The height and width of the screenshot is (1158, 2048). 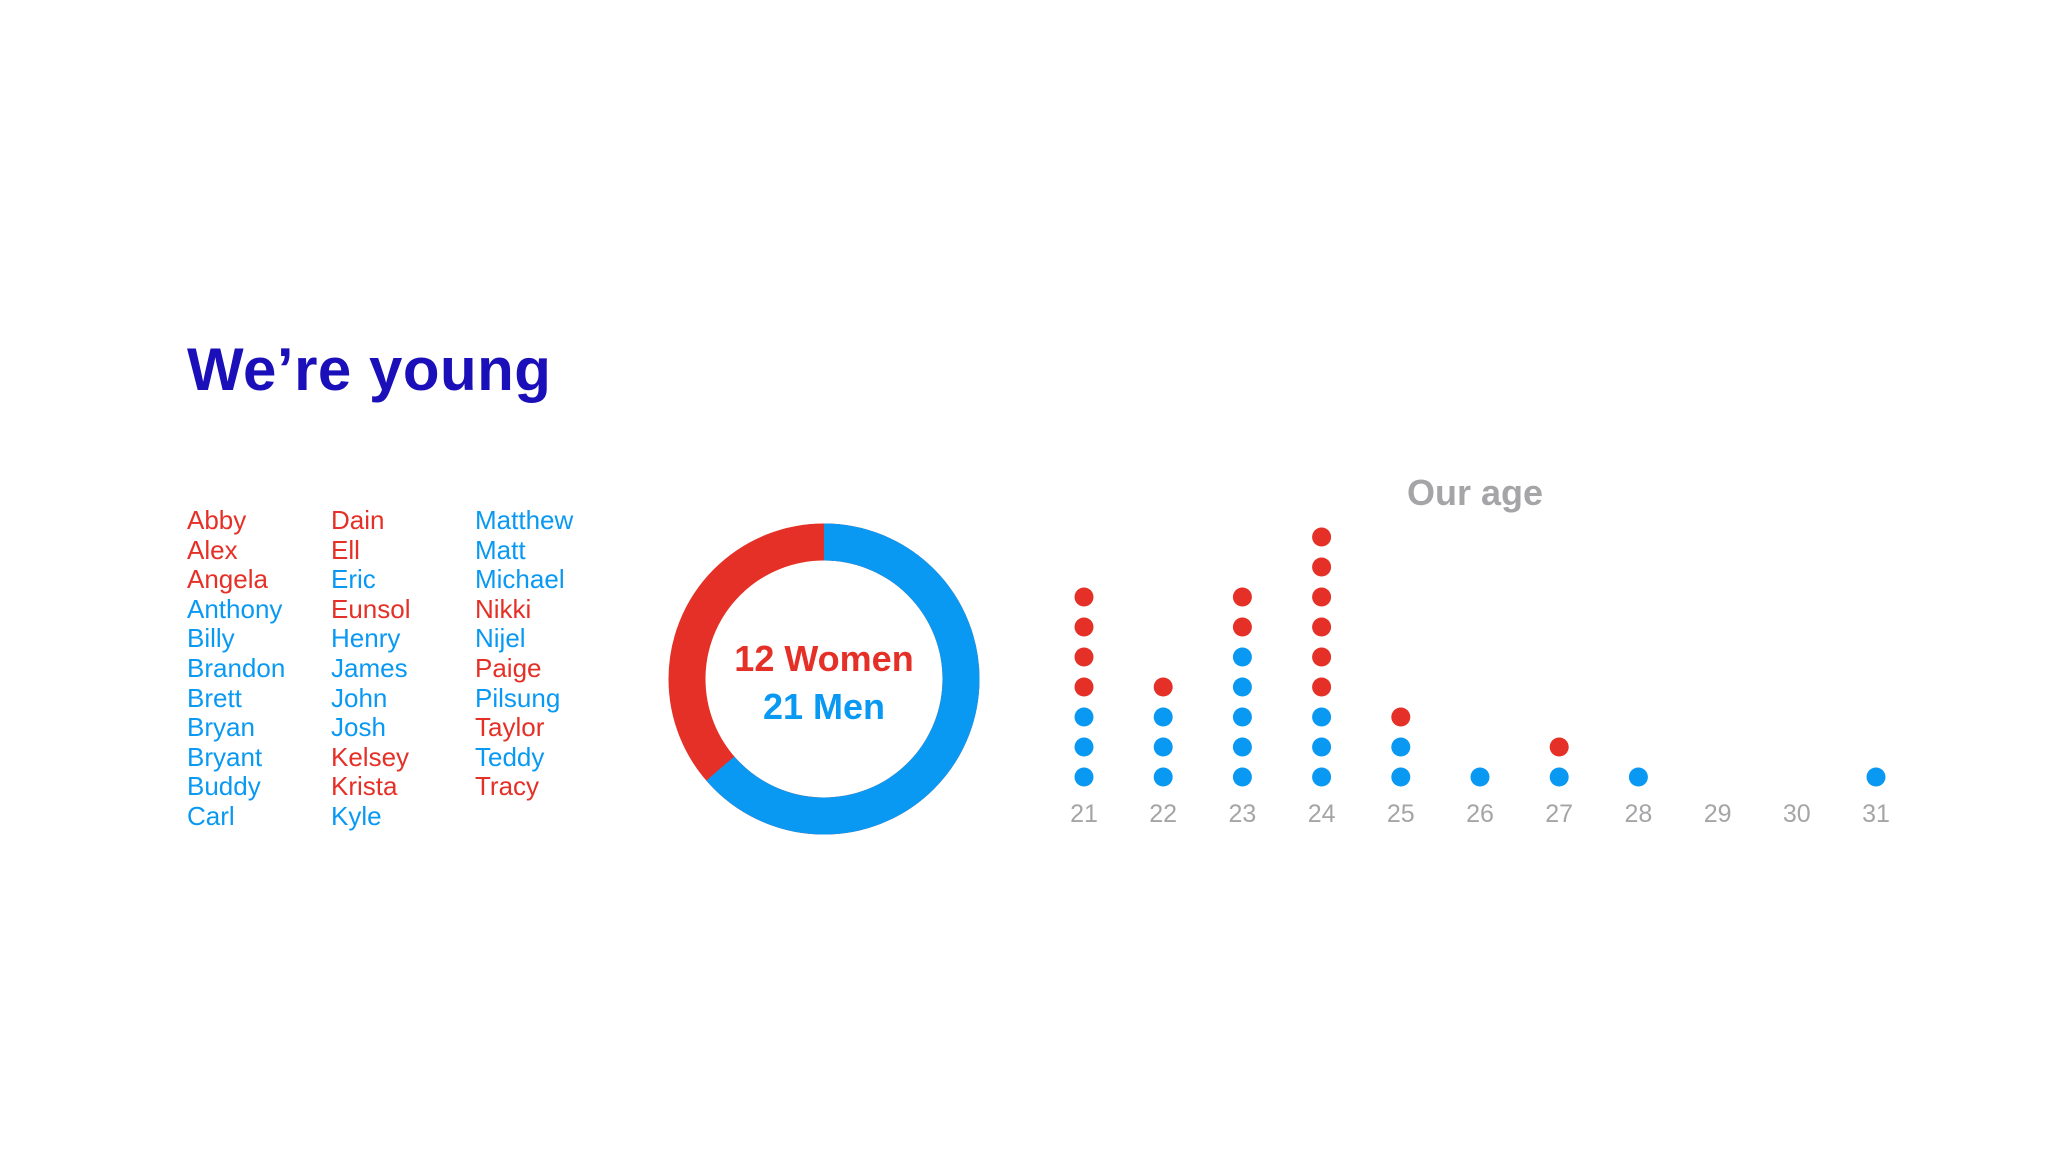 What do you see at coordinates (356, 815) in the screenshot?
I see `name-item: Kyle` at bounding box center [356, 815].